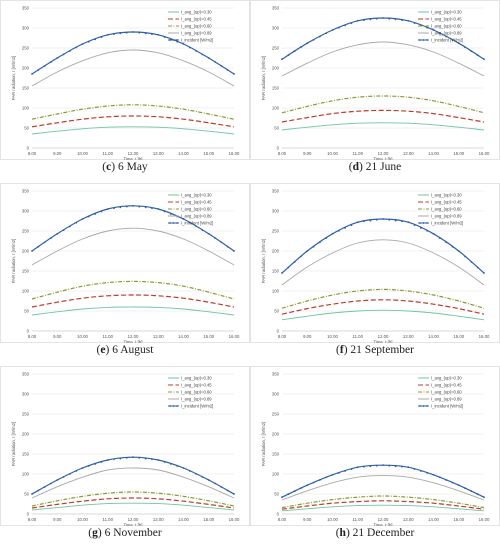  What do you see at coordinates (383, 533) in the screenshot?
I see `caption-date: 21 December` at bounding box center [383, 533].